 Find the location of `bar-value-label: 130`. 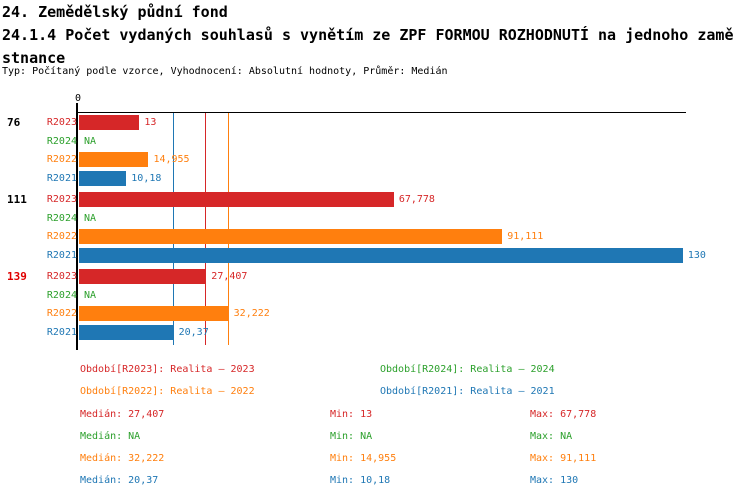

bar-value-label: 130 is located at coordinates (696, 255).